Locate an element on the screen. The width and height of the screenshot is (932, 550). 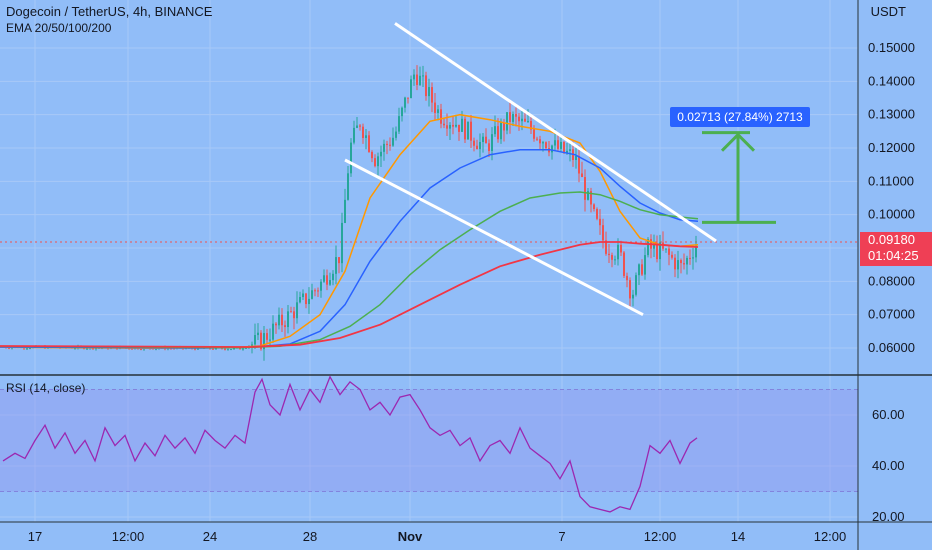
price-tick-label: 0.15000 is located at coordinates (891, 47).